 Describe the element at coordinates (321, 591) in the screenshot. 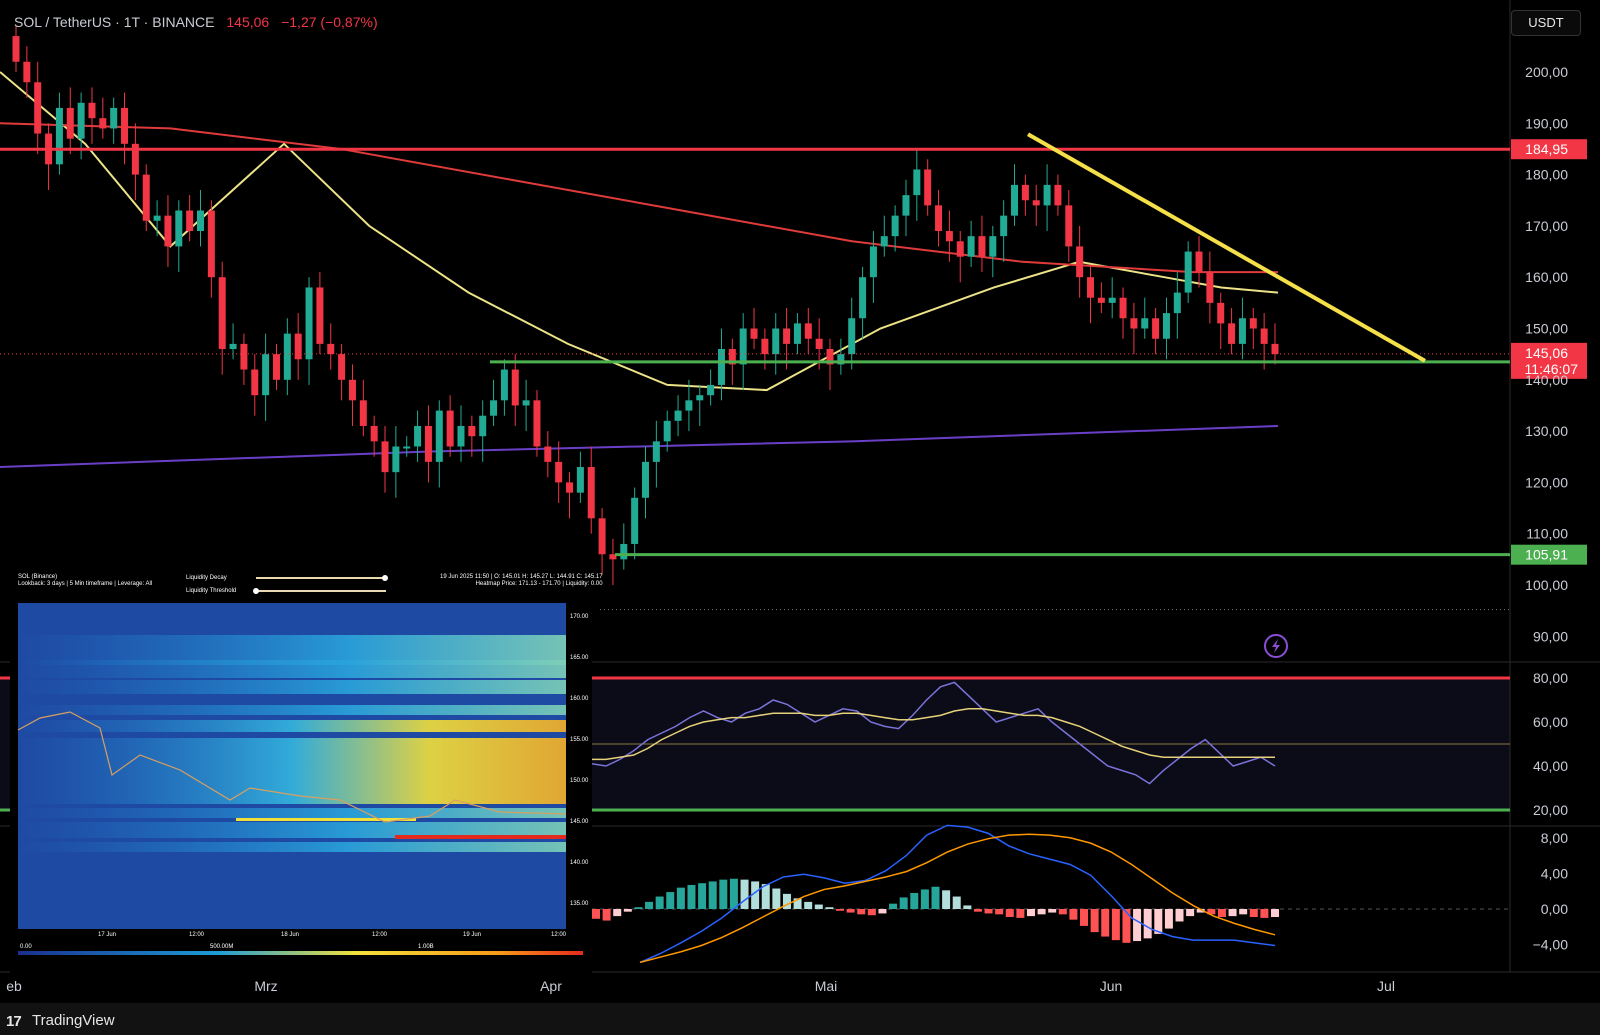

I see `liquidity-threshold-slider` at that location.